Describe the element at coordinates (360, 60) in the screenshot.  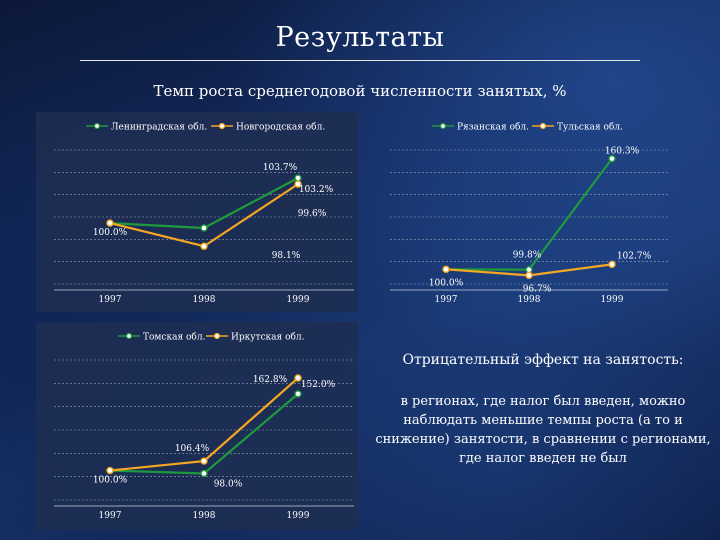
I see `title-divider` at that location.